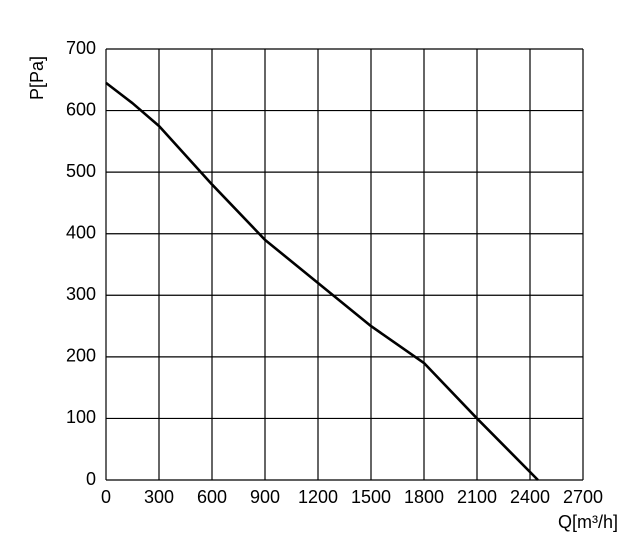 The height and width of the screenshot is (558, 641). Describe the element at coordinates (588, 522) in the screenshot. I see `x-axis-label: Q[m³/h]` at that location.